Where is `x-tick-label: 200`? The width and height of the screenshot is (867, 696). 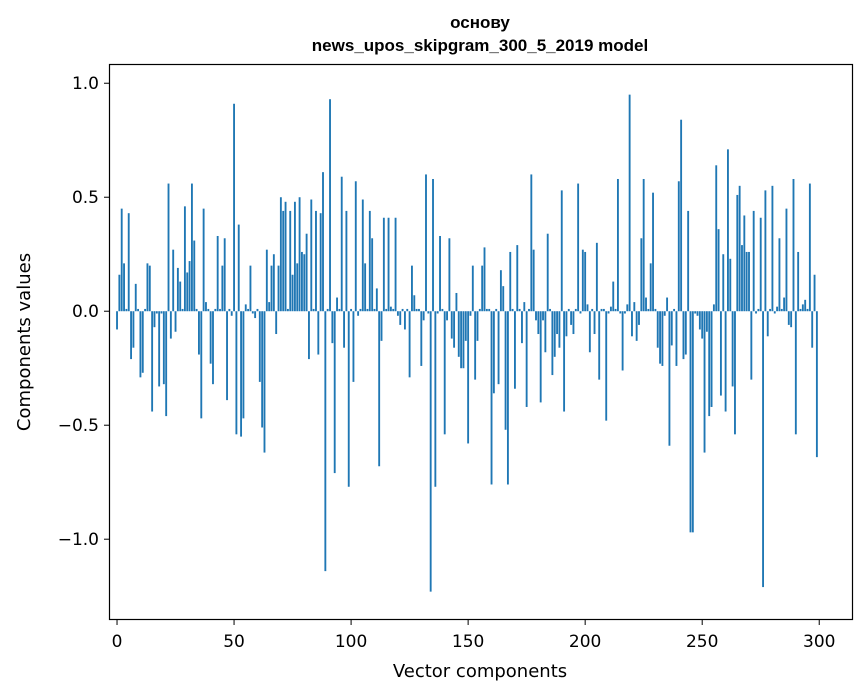 x-tick-label: 200 is located at coordinates (585, 642).